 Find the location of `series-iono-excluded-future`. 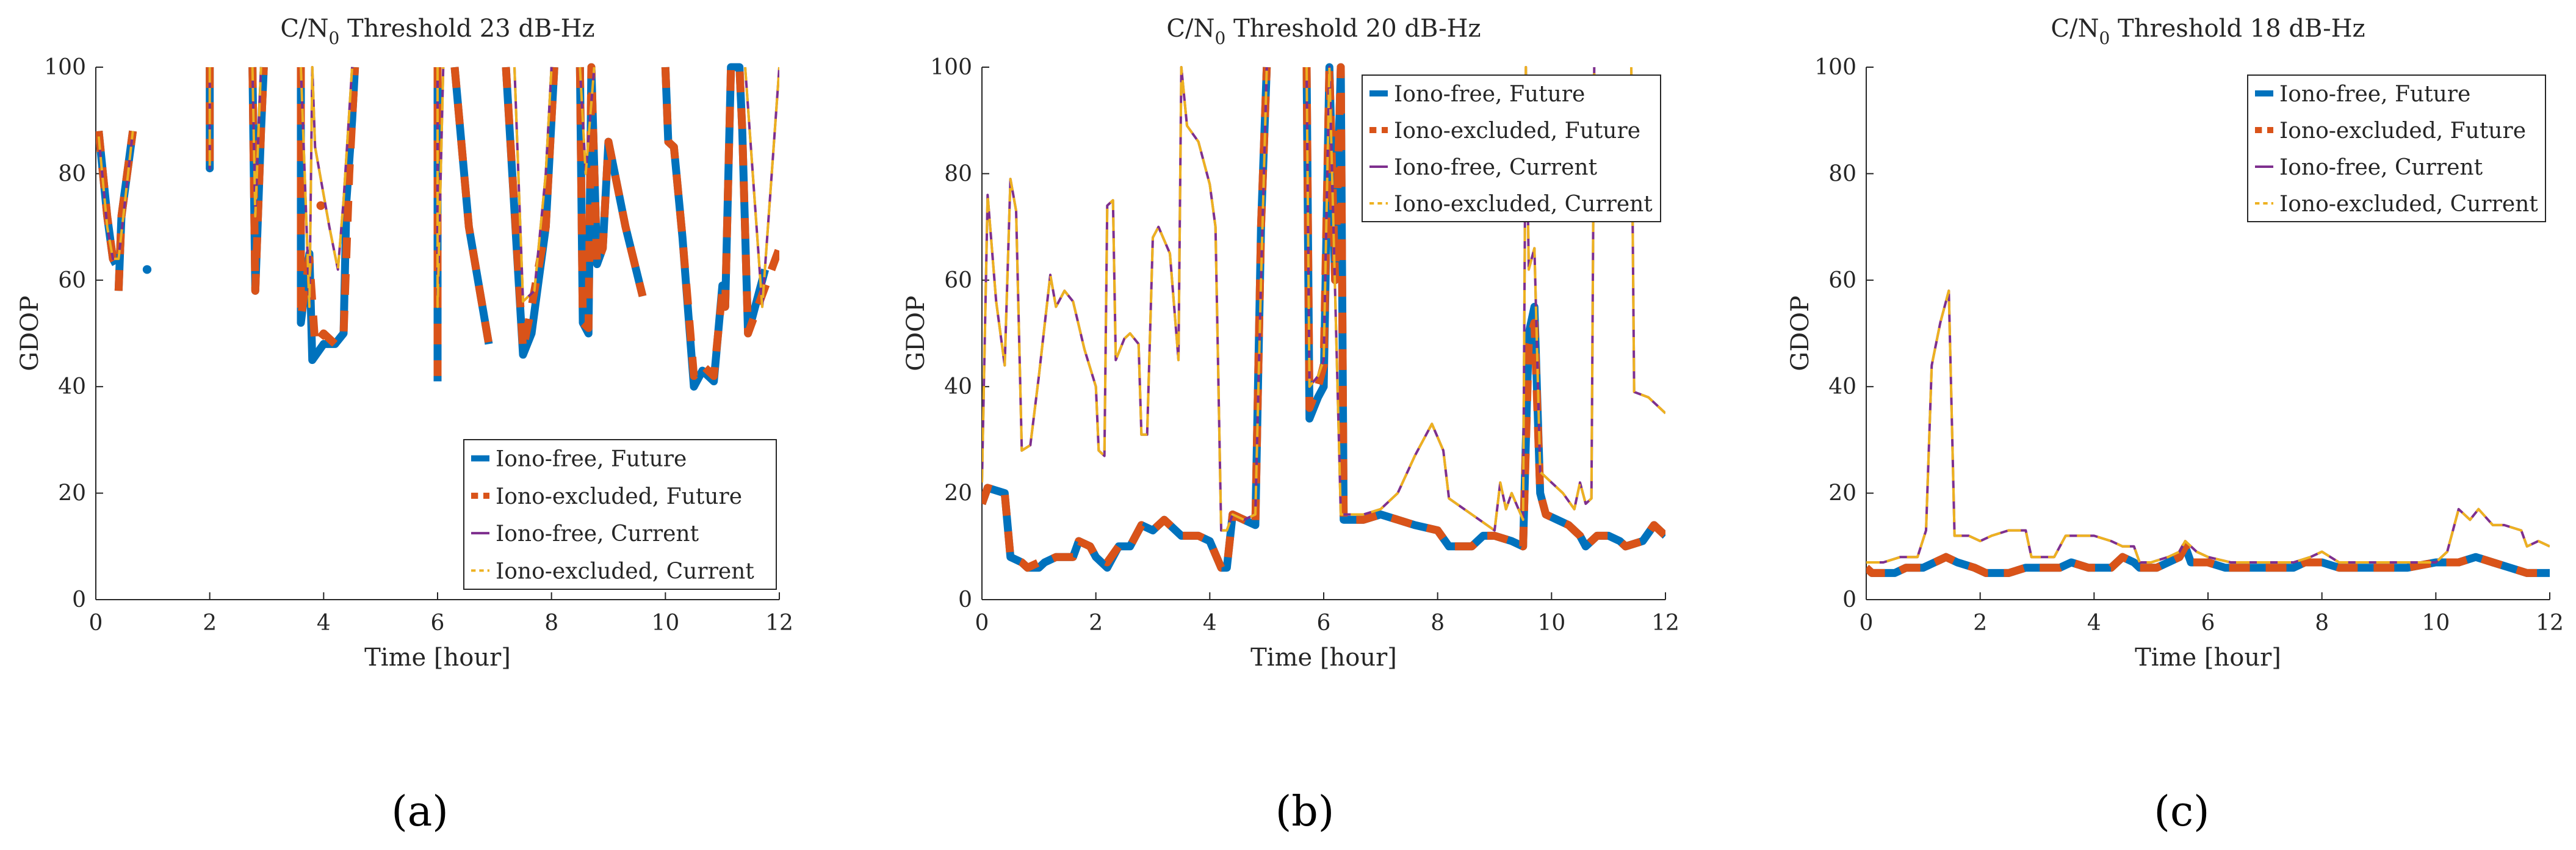

series-iono-excluded-future is located at coordinates (2208, 559).